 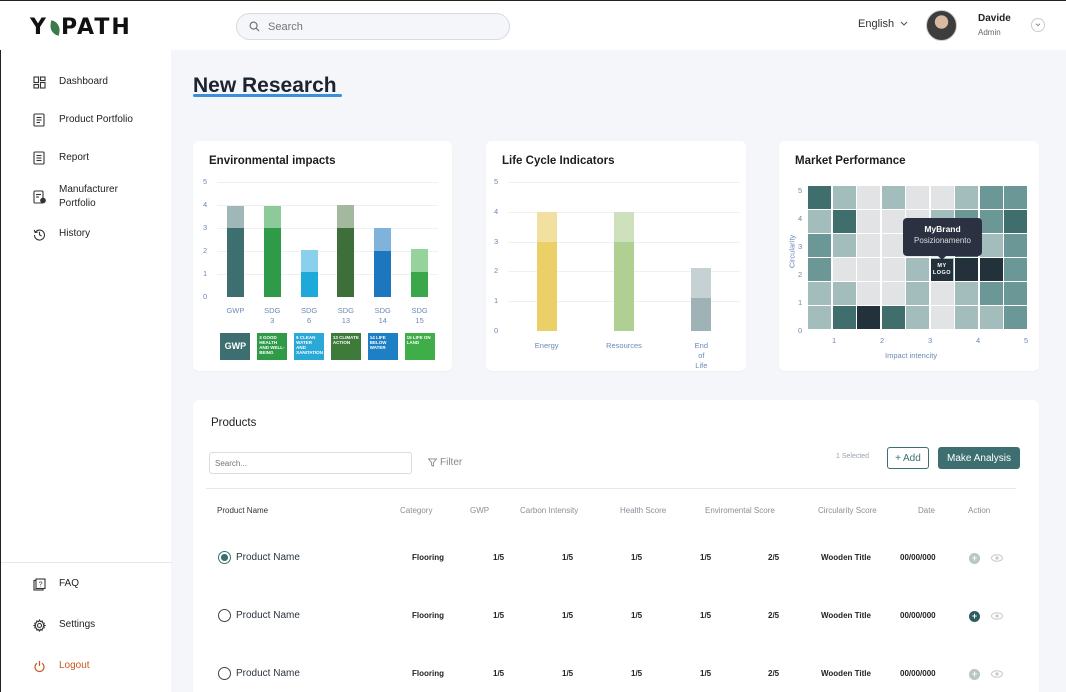 I want to click on table-divider, so click(x=611, y=488).